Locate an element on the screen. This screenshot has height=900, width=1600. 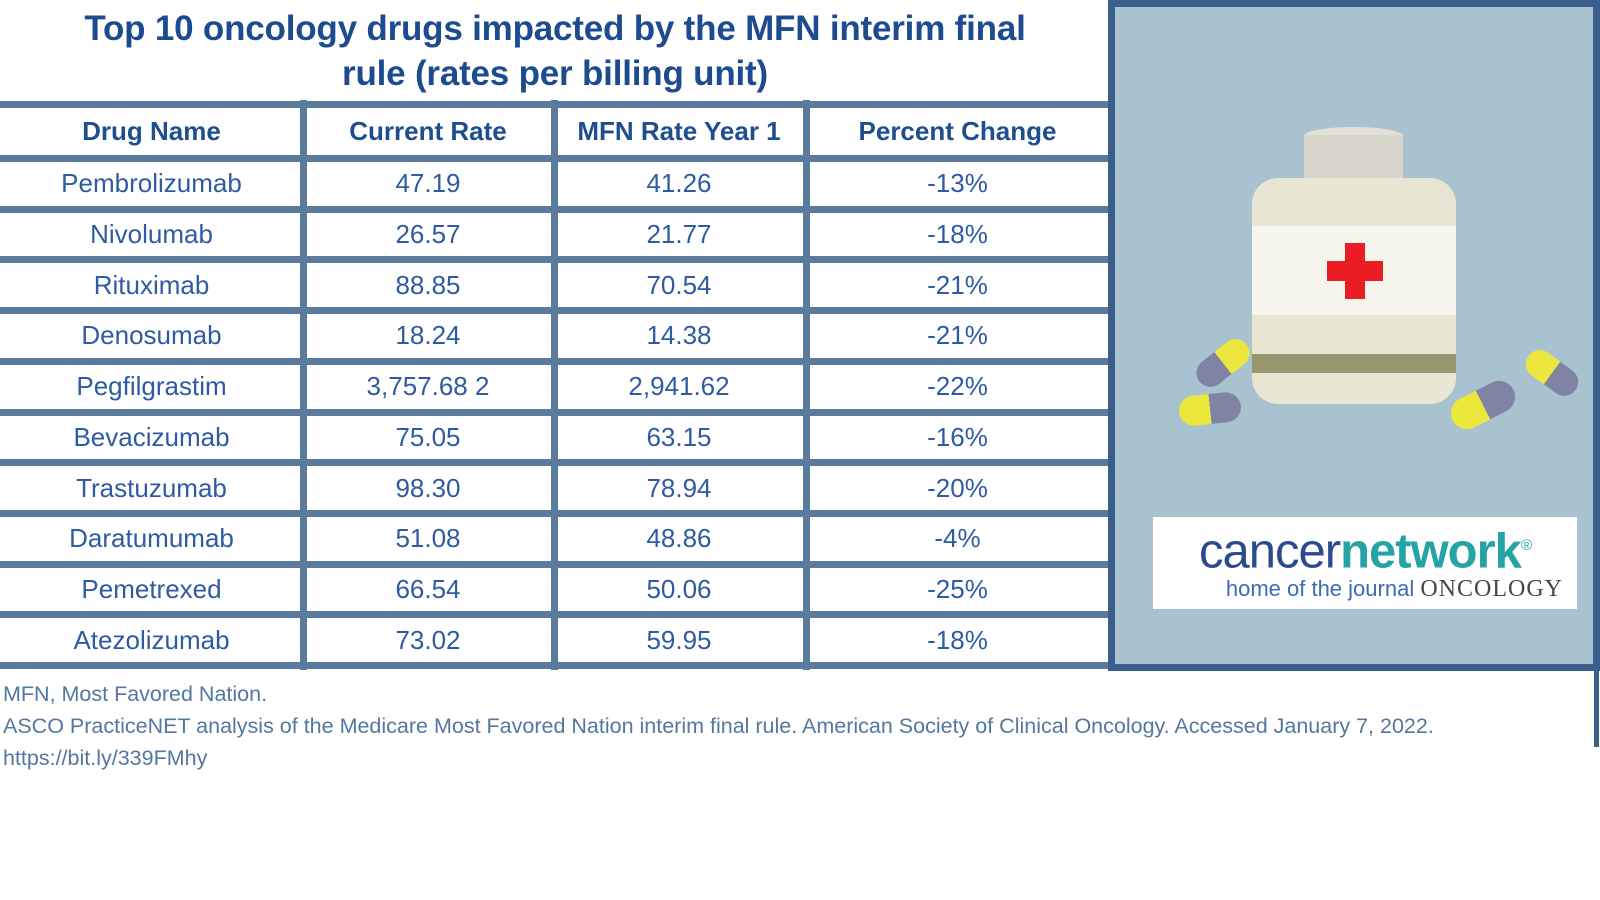
table-row: Pegfilgrastim 3,757.68 2 2,941.62 -22% is located at coordinates (555, 387).